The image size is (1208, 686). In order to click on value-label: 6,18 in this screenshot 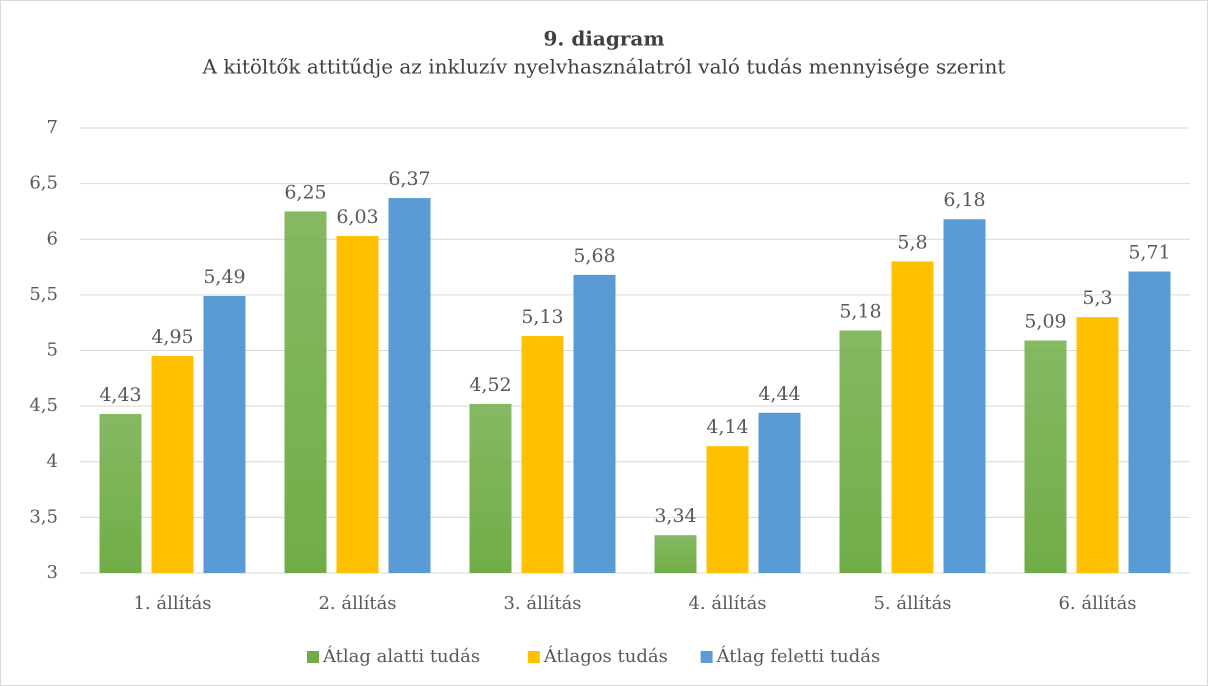, I will do `click(964, 200)`.